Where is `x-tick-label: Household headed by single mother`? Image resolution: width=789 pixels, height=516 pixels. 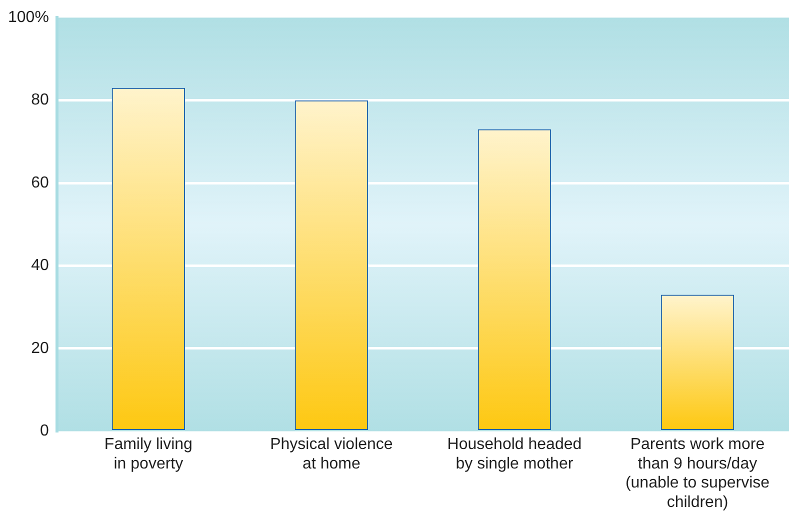 x-tick-label: Household headed by single mother is located at coordinates (514, 454).